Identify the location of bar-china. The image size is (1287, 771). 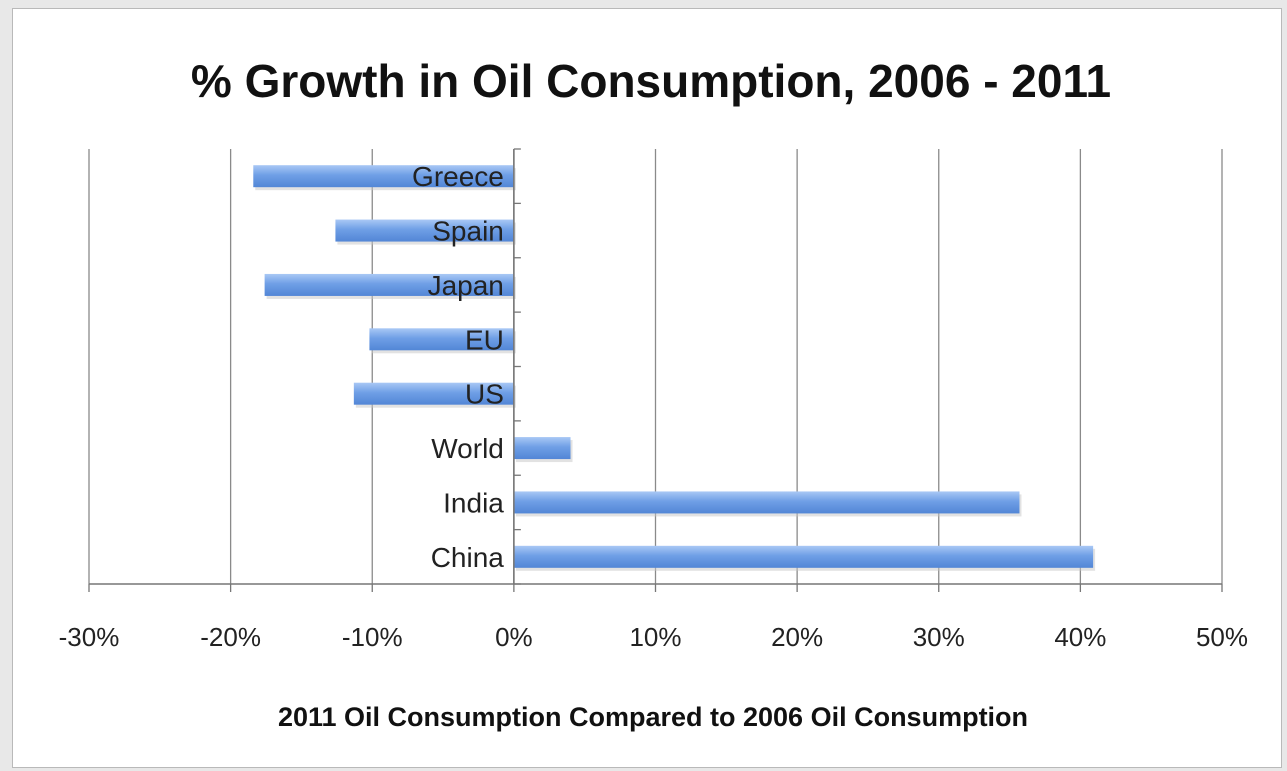
(803, 556).